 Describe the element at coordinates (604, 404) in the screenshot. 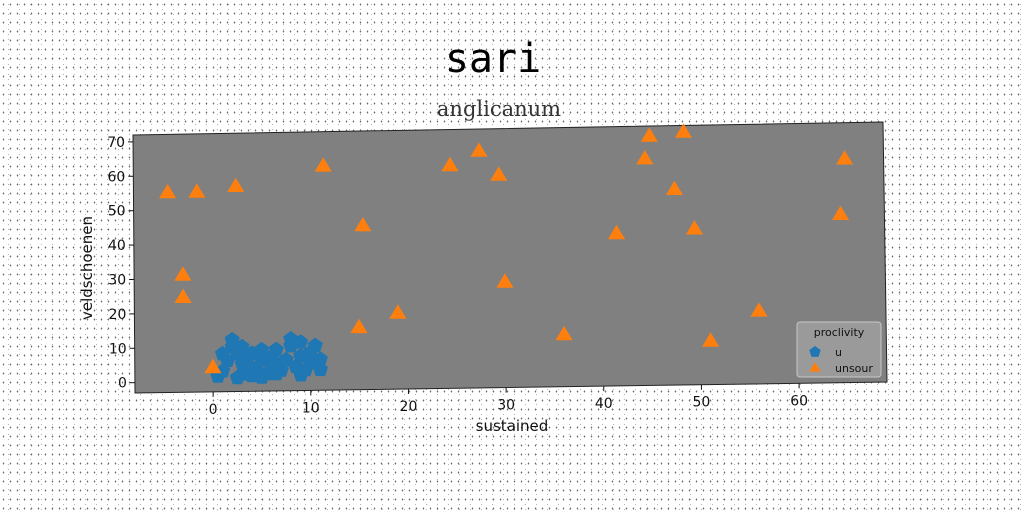

I see `x-tick-label: 40` at that location.